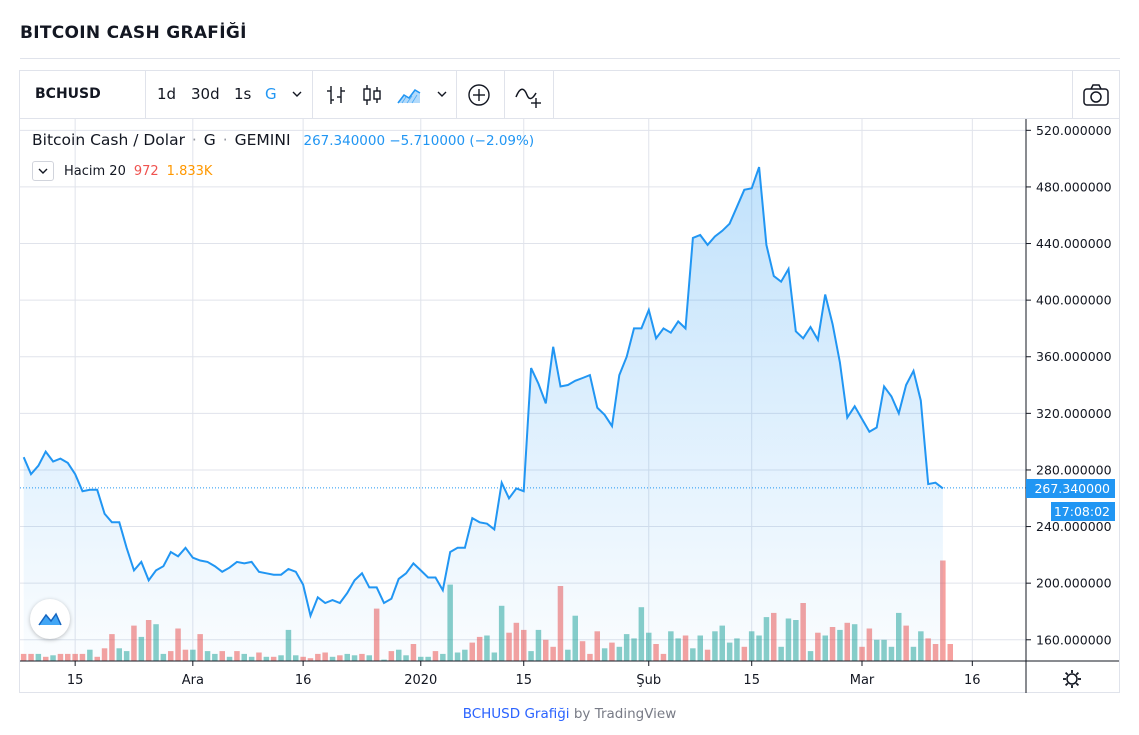  What do you see at coordinates (1074, 526) in the screenshot?
I see `y-tick-label: 240.000000` at bounding box center [1074, 526].